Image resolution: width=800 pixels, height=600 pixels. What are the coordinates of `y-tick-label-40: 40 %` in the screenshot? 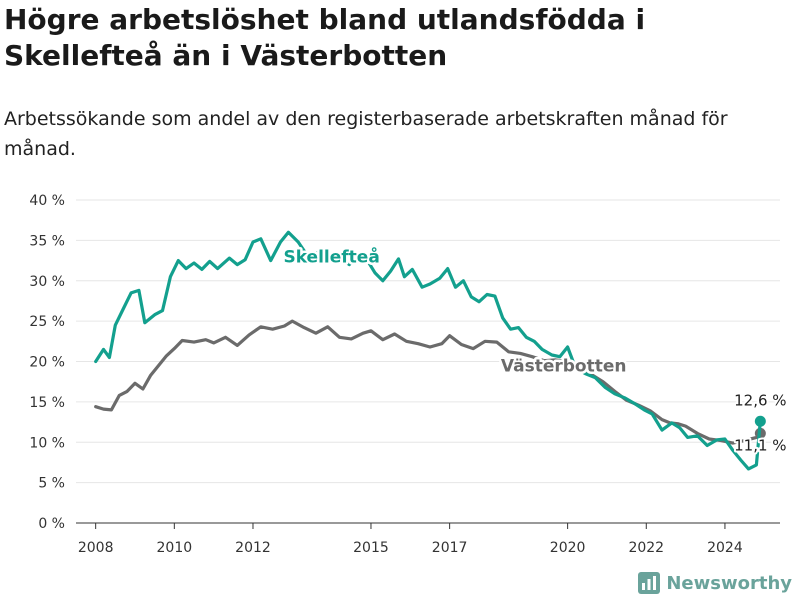 It's located at (47, 201).